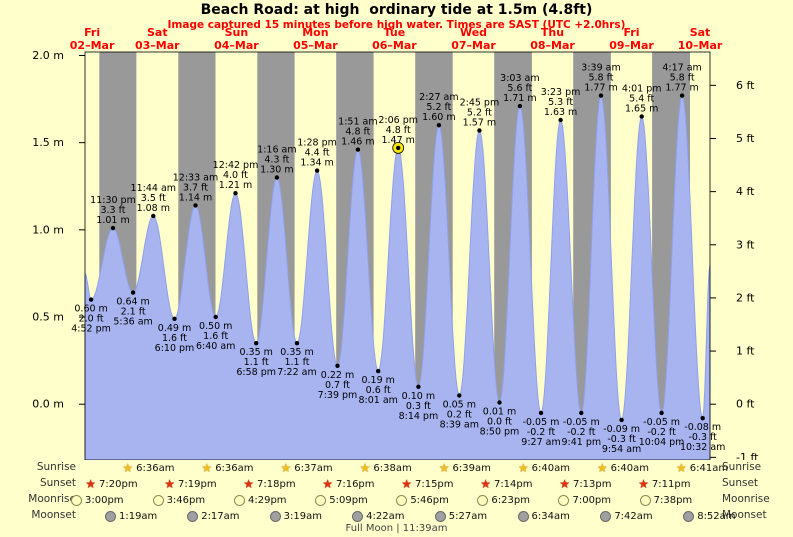  Describe the element at coordinates (600, 68) in the screenshot. I see `tide-high-label: 3:39 am` at that location.